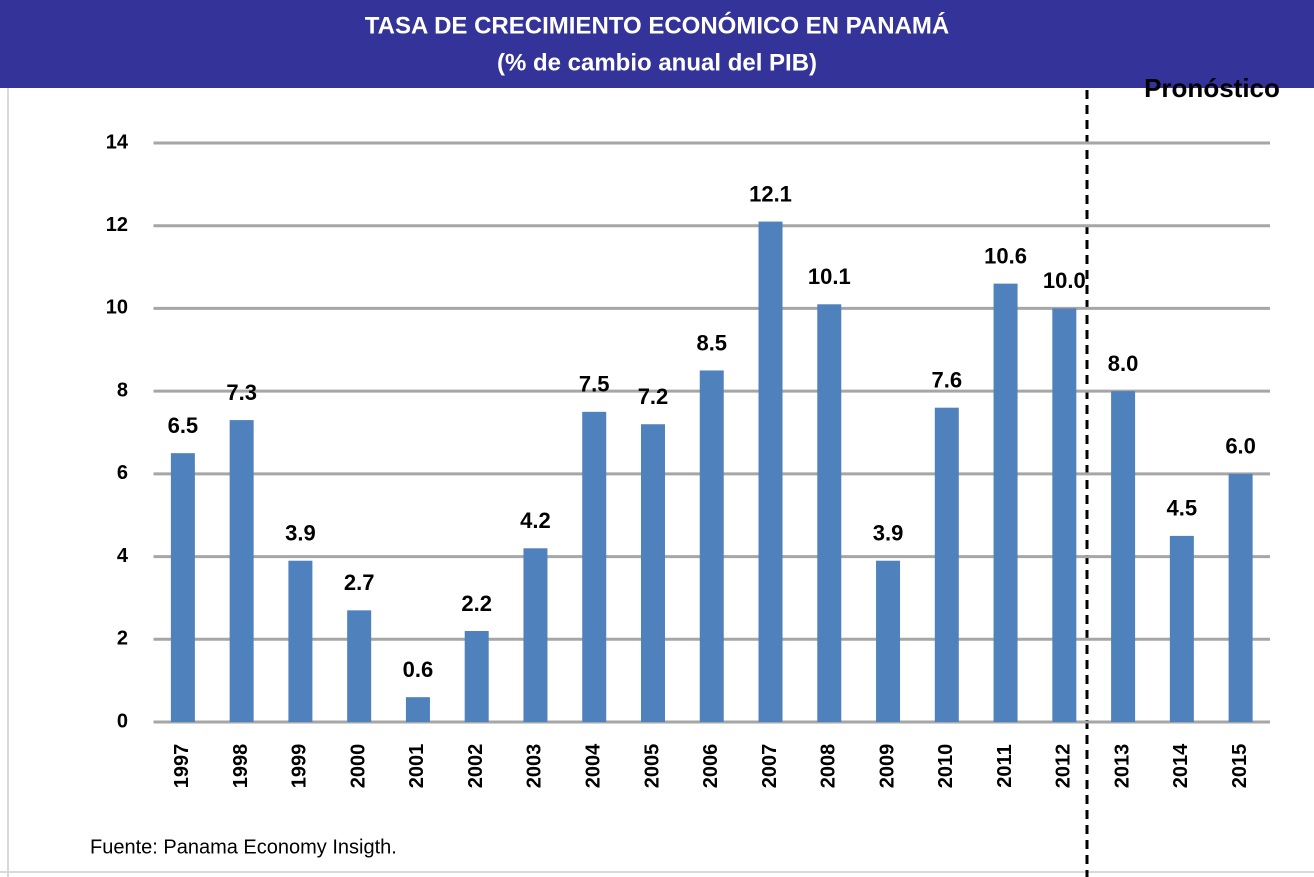 The height and width of the screenshot is (877, 1314). Describe the element at coordinates (359, 582) in the screenshot. I see `data-label: 2.7` at that location.